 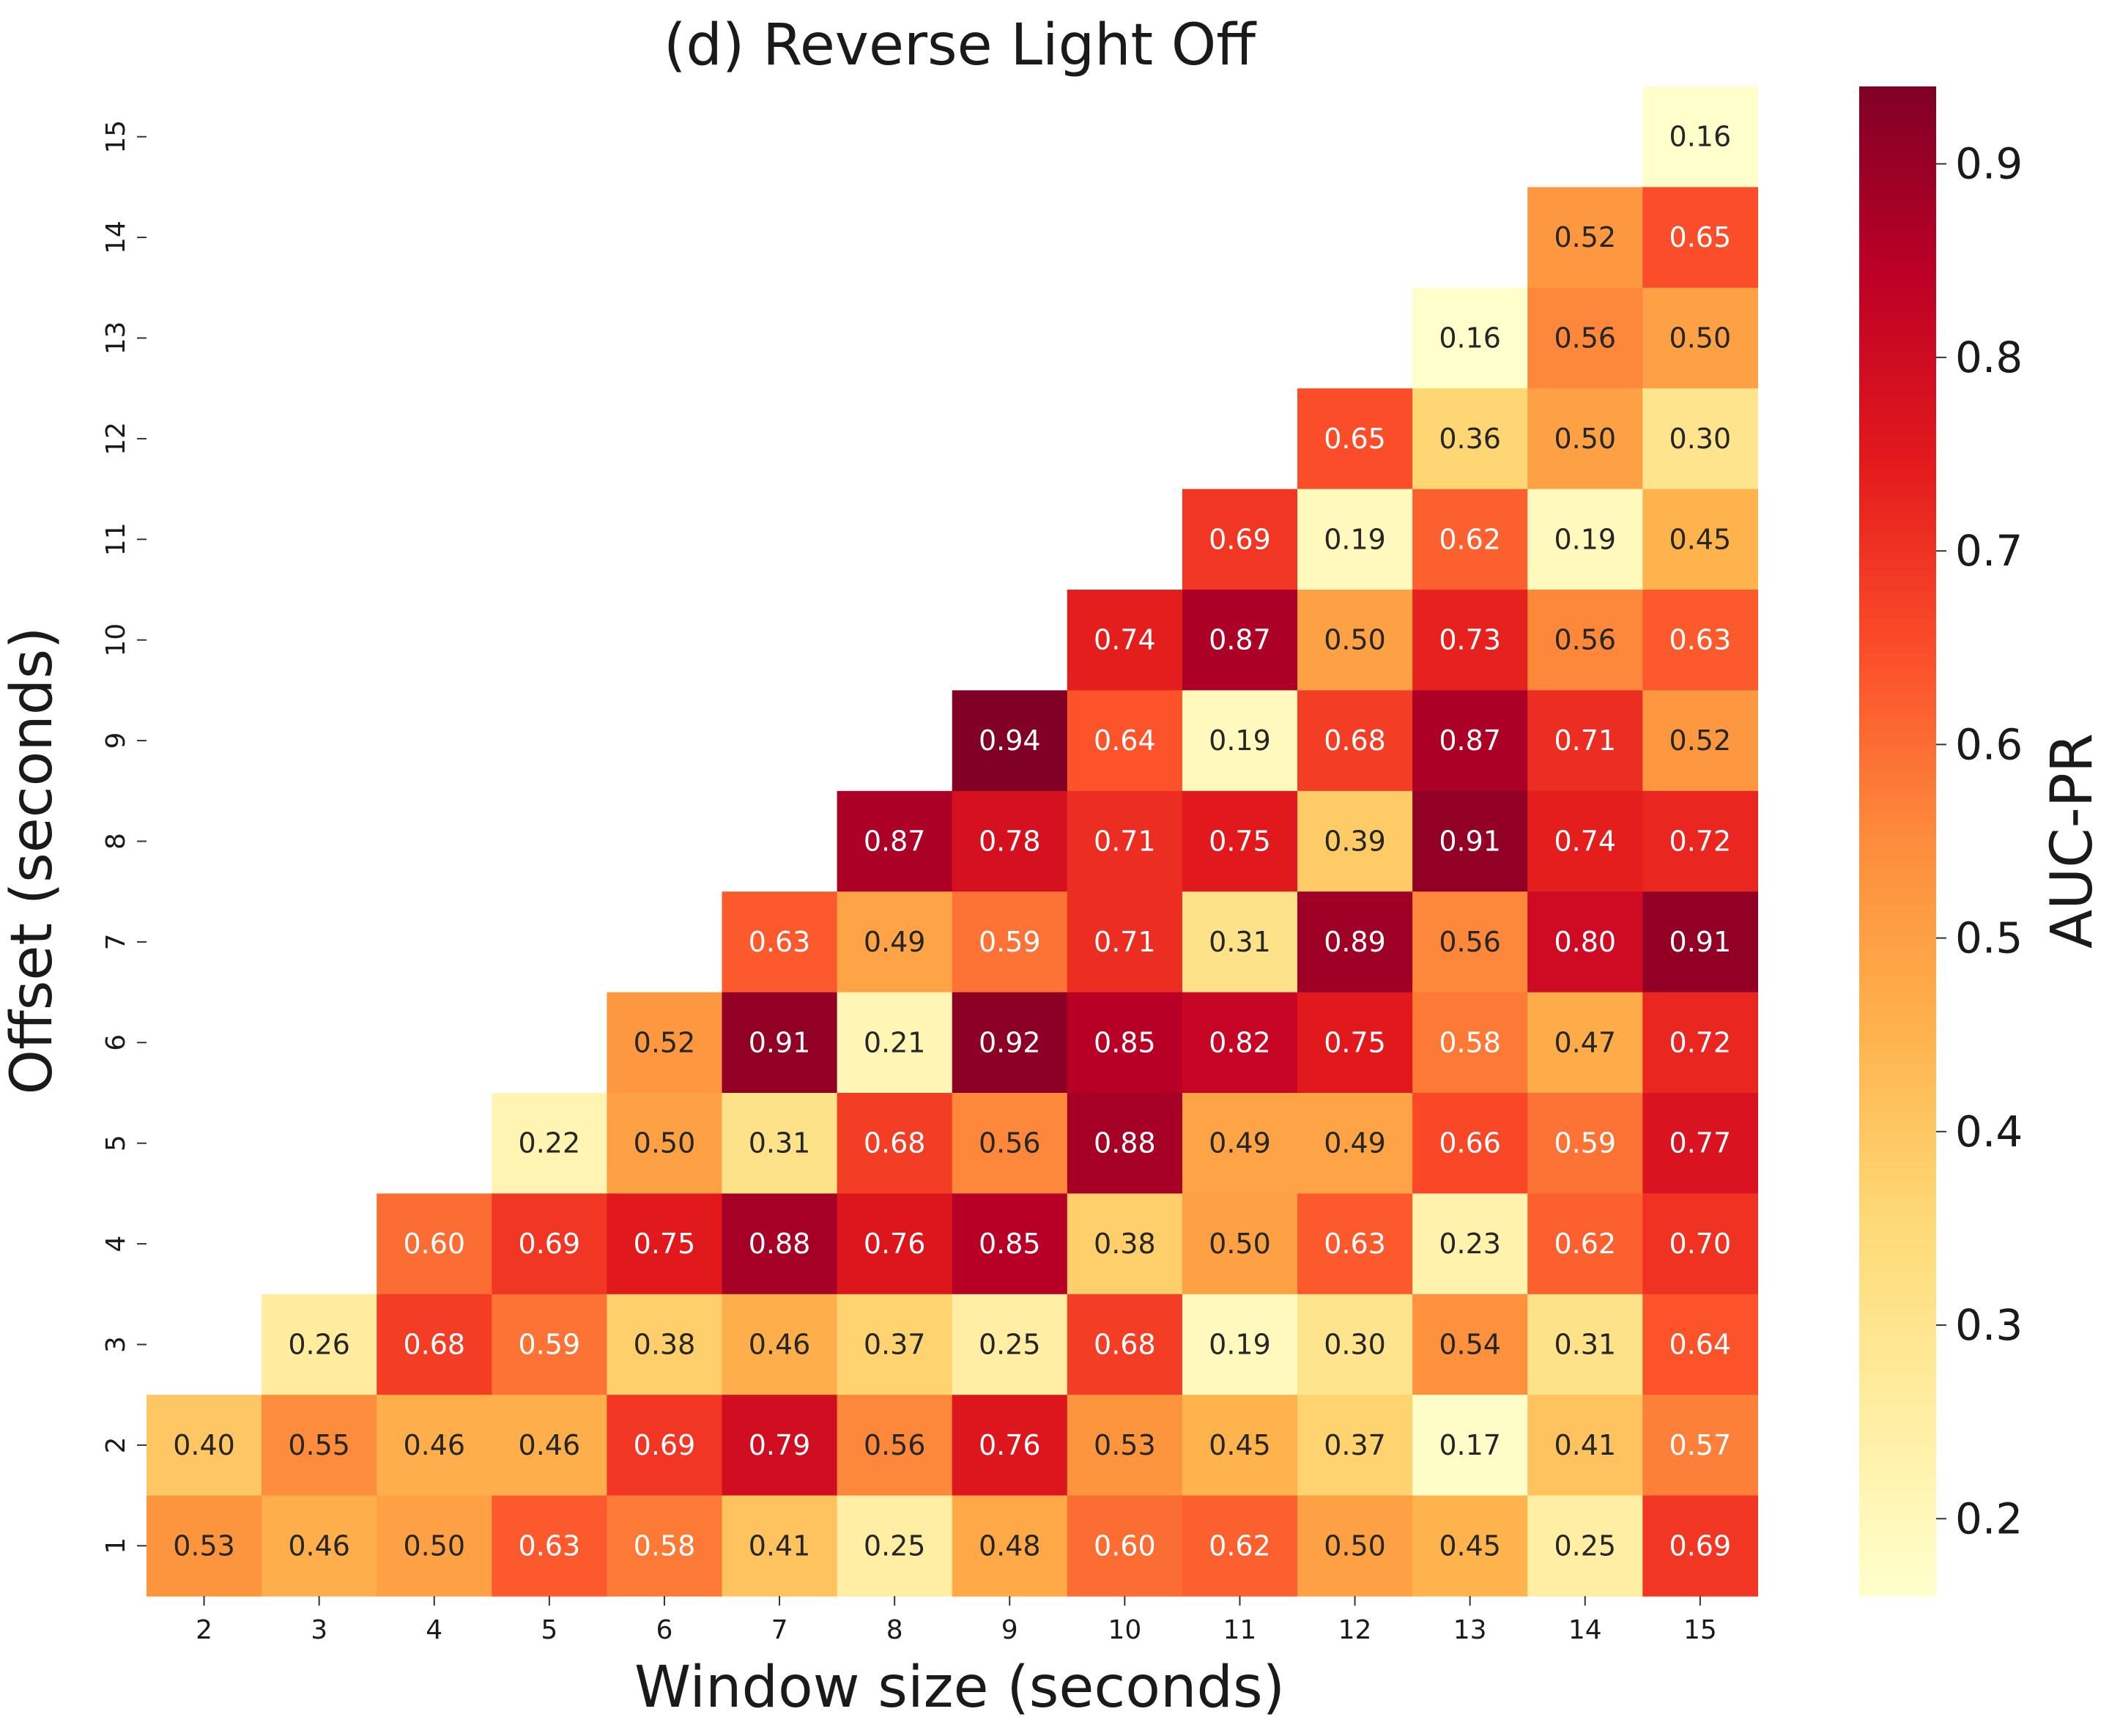 What do you see at coordinates (1470, 942) in the screenshot?
I see `heatmap-cell-w13-o7` at bounding box center [1470, 942].